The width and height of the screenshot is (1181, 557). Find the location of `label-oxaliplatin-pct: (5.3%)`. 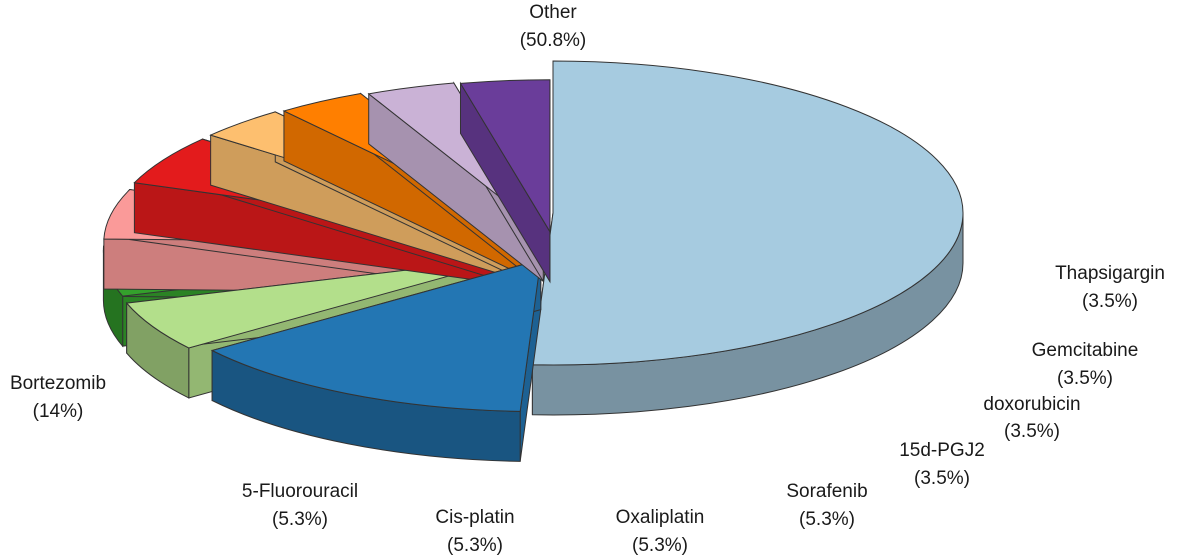

label-oxaliplatin-pct: (5.3%) is located at coordinates (660, 545).